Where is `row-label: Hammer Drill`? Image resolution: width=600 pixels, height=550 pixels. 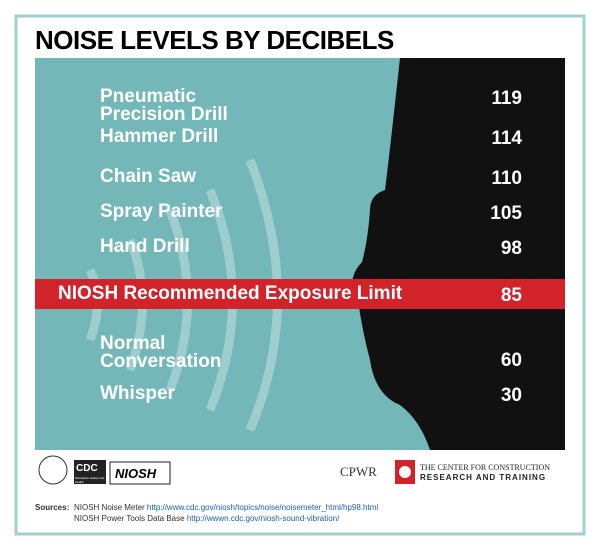
row-label: Hammer Drill is located at coordinates (159, 136).